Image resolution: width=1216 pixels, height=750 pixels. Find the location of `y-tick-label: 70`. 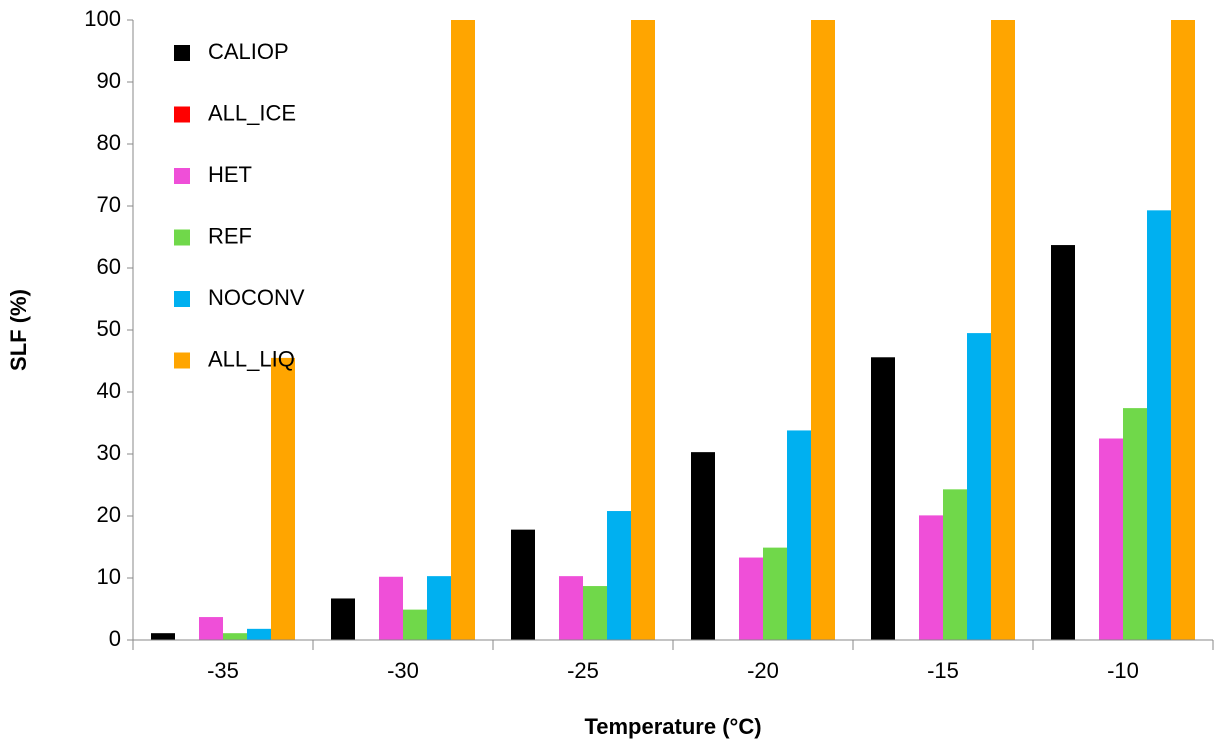

y-tick-label: 70 is located at coordinates (109, 204).